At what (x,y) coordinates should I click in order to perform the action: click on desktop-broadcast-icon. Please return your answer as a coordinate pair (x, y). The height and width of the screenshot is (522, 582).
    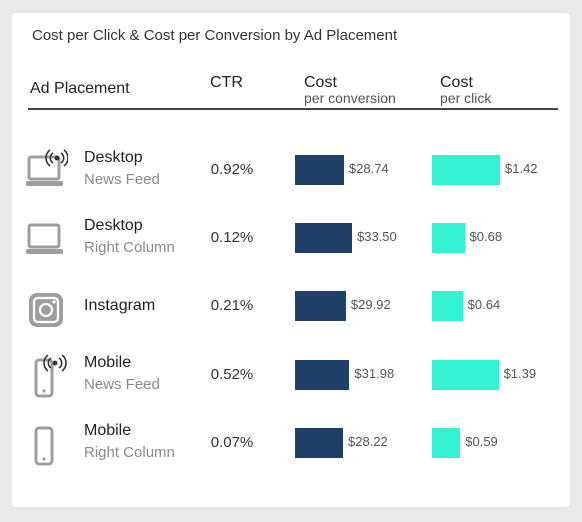
    Looking at the image, I should click on (47, 173).